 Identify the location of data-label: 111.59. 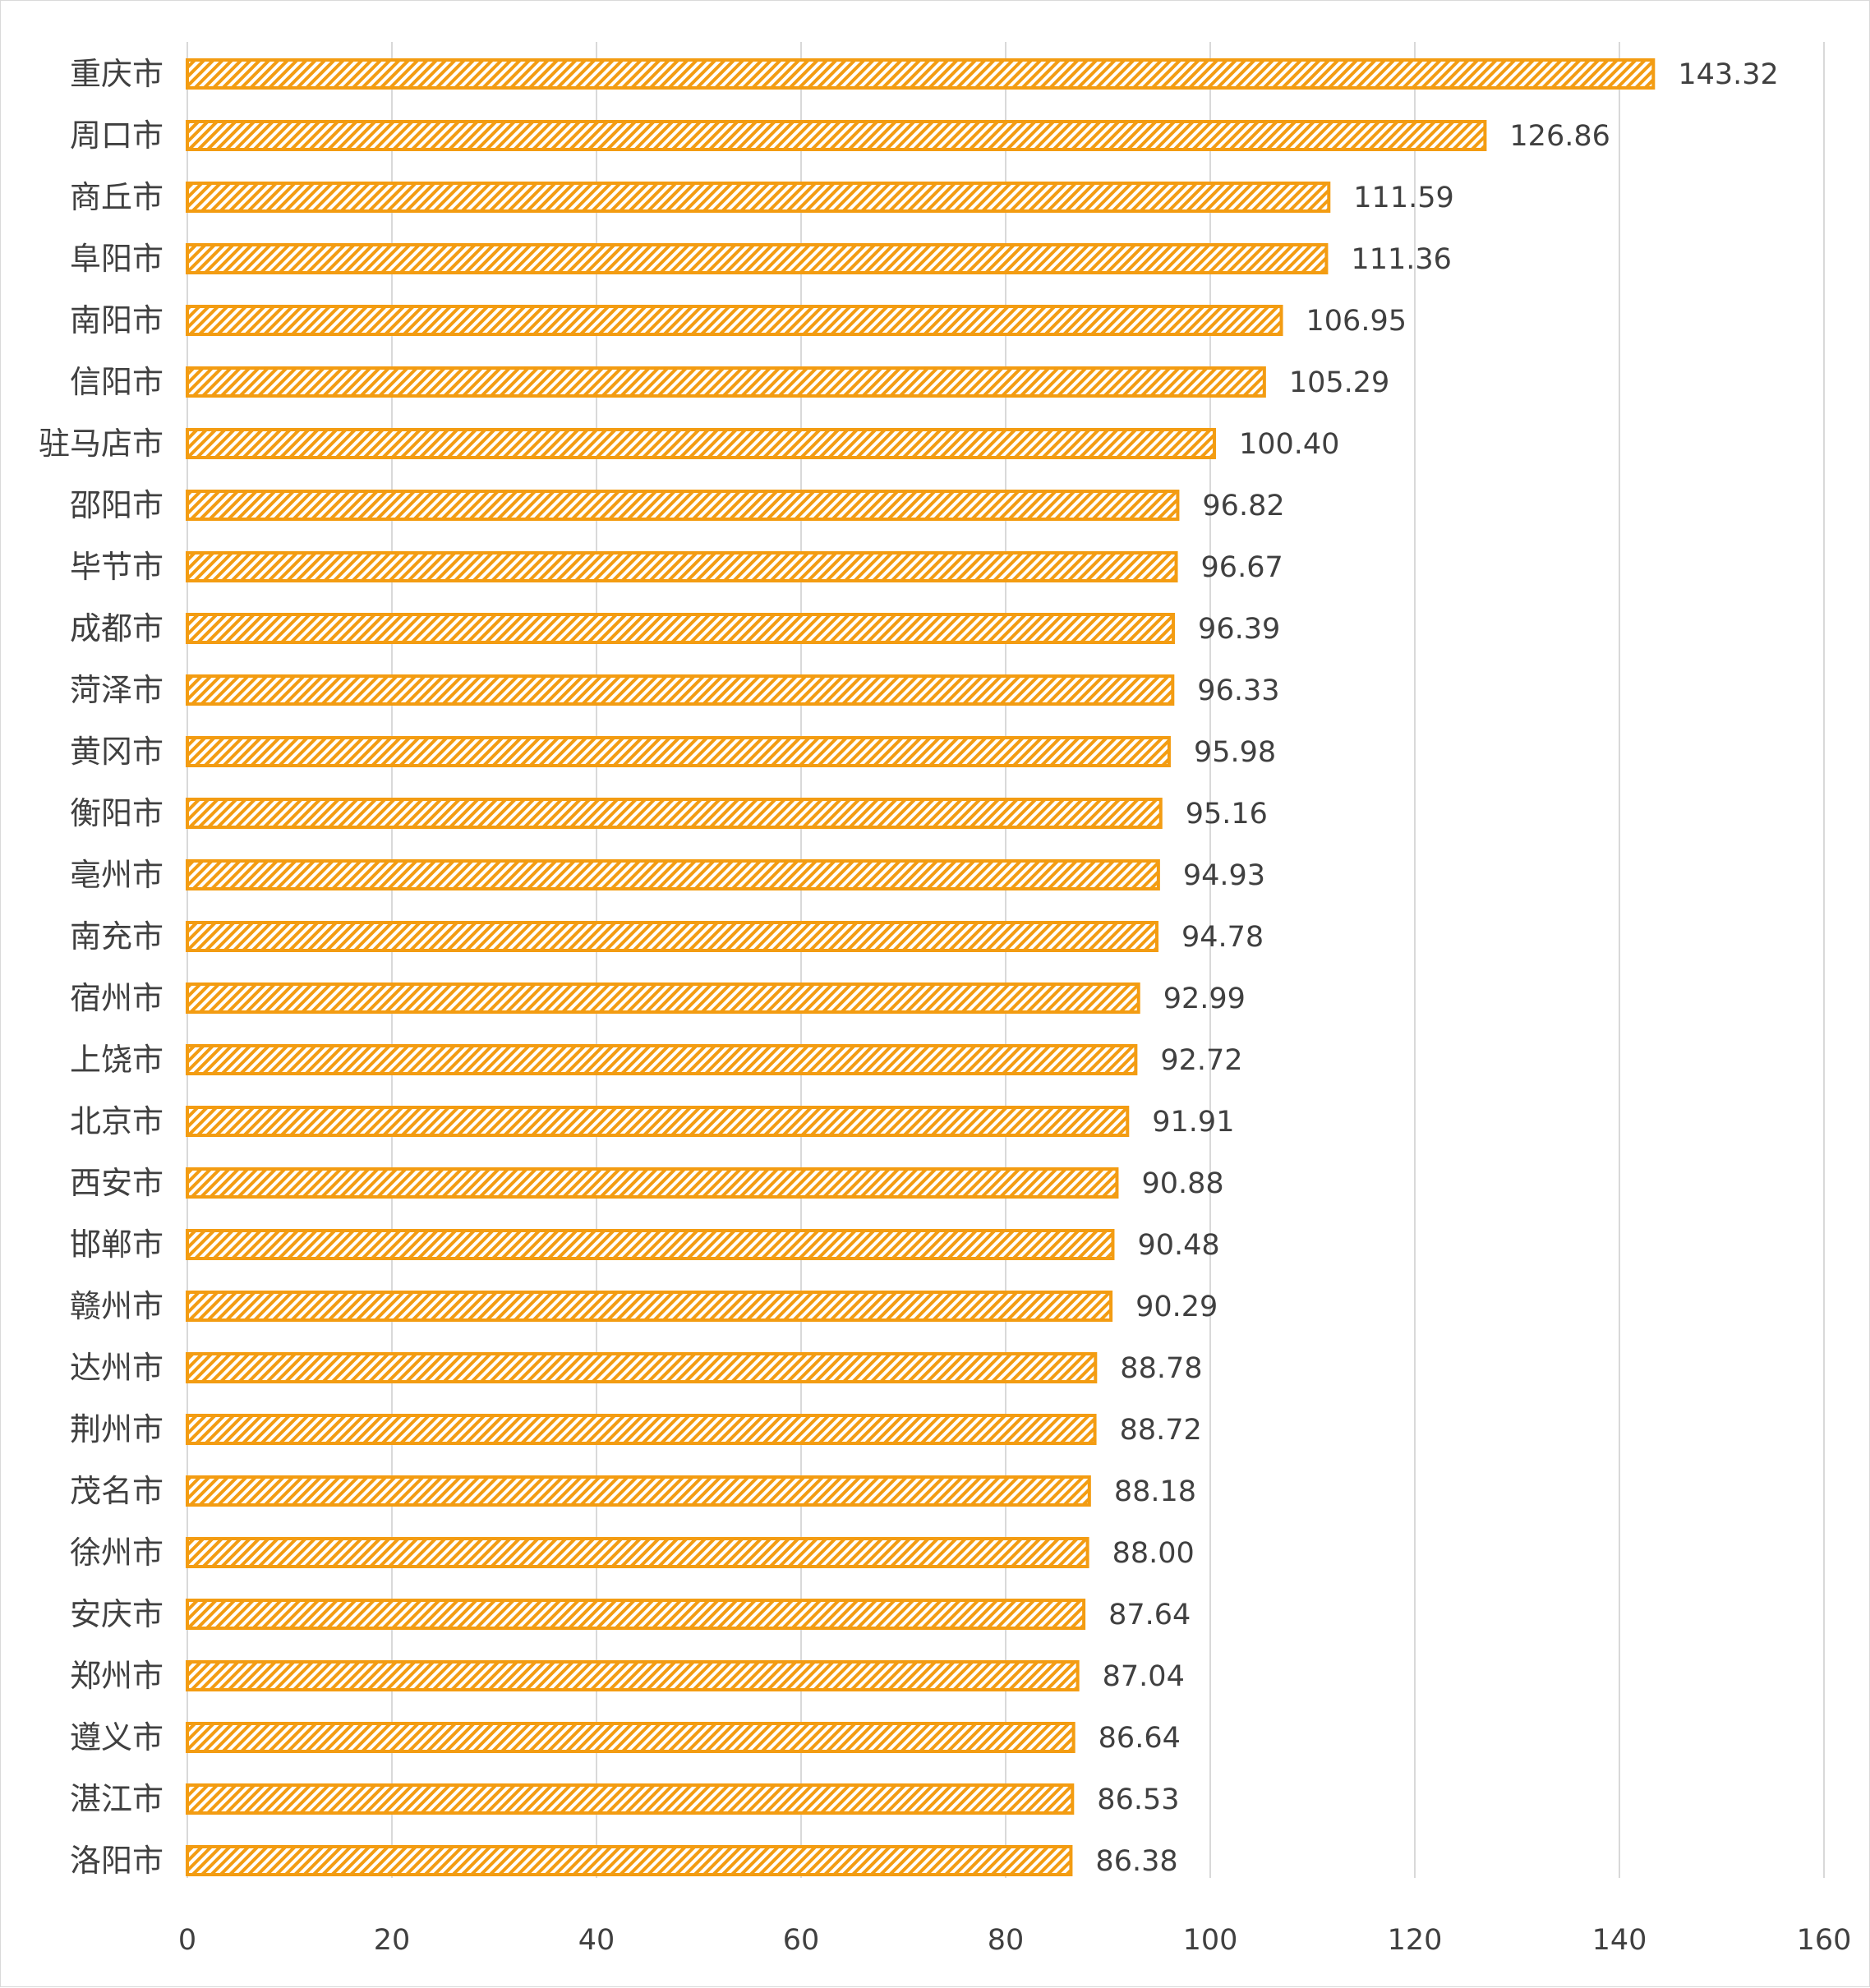
(1403, 198).